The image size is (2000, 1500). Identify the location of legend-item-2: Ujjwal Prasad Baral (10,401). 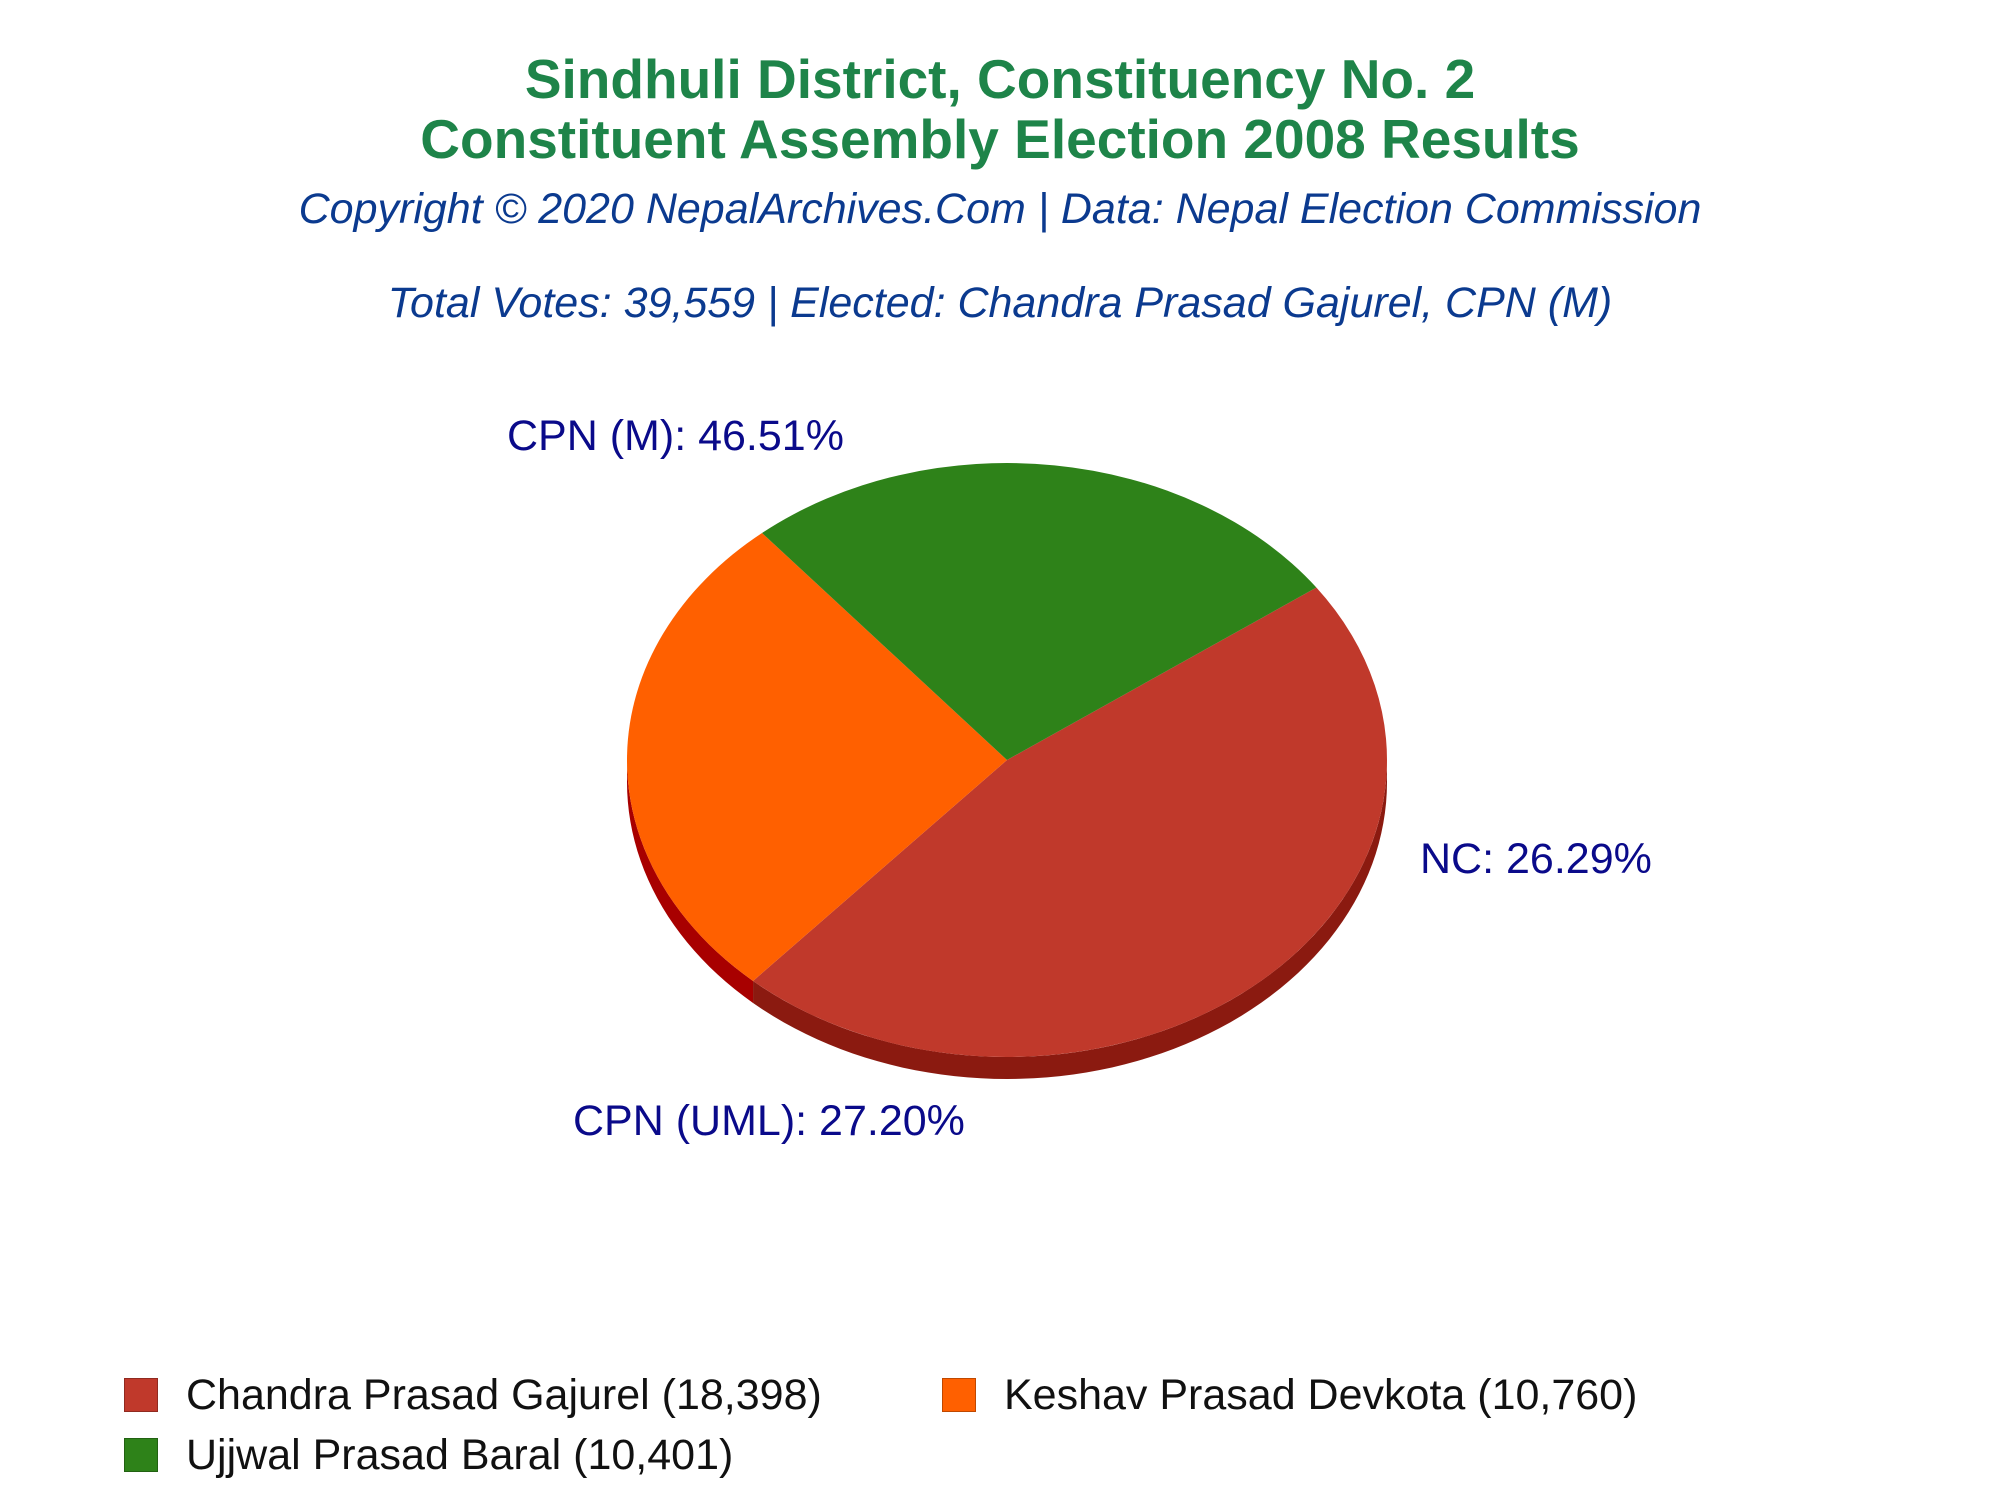
(428, 1455).